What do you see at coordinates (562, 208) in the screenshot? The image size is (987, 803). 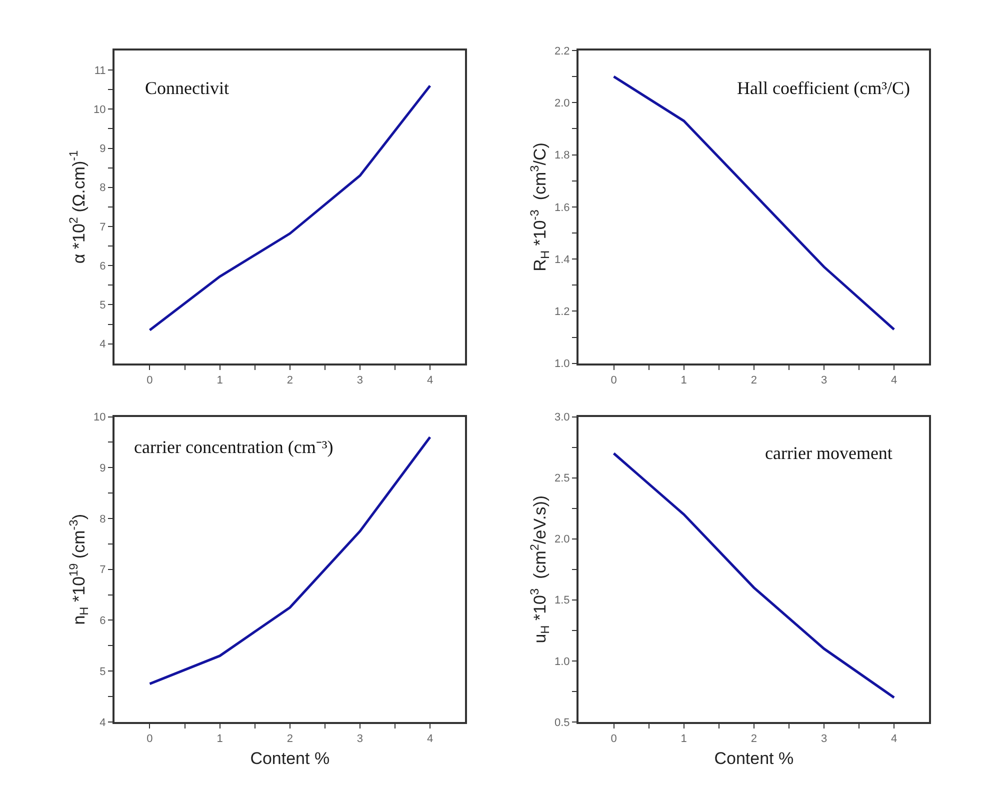 I see `y-tick-label: 1.6` at bounding box center [562, 208].